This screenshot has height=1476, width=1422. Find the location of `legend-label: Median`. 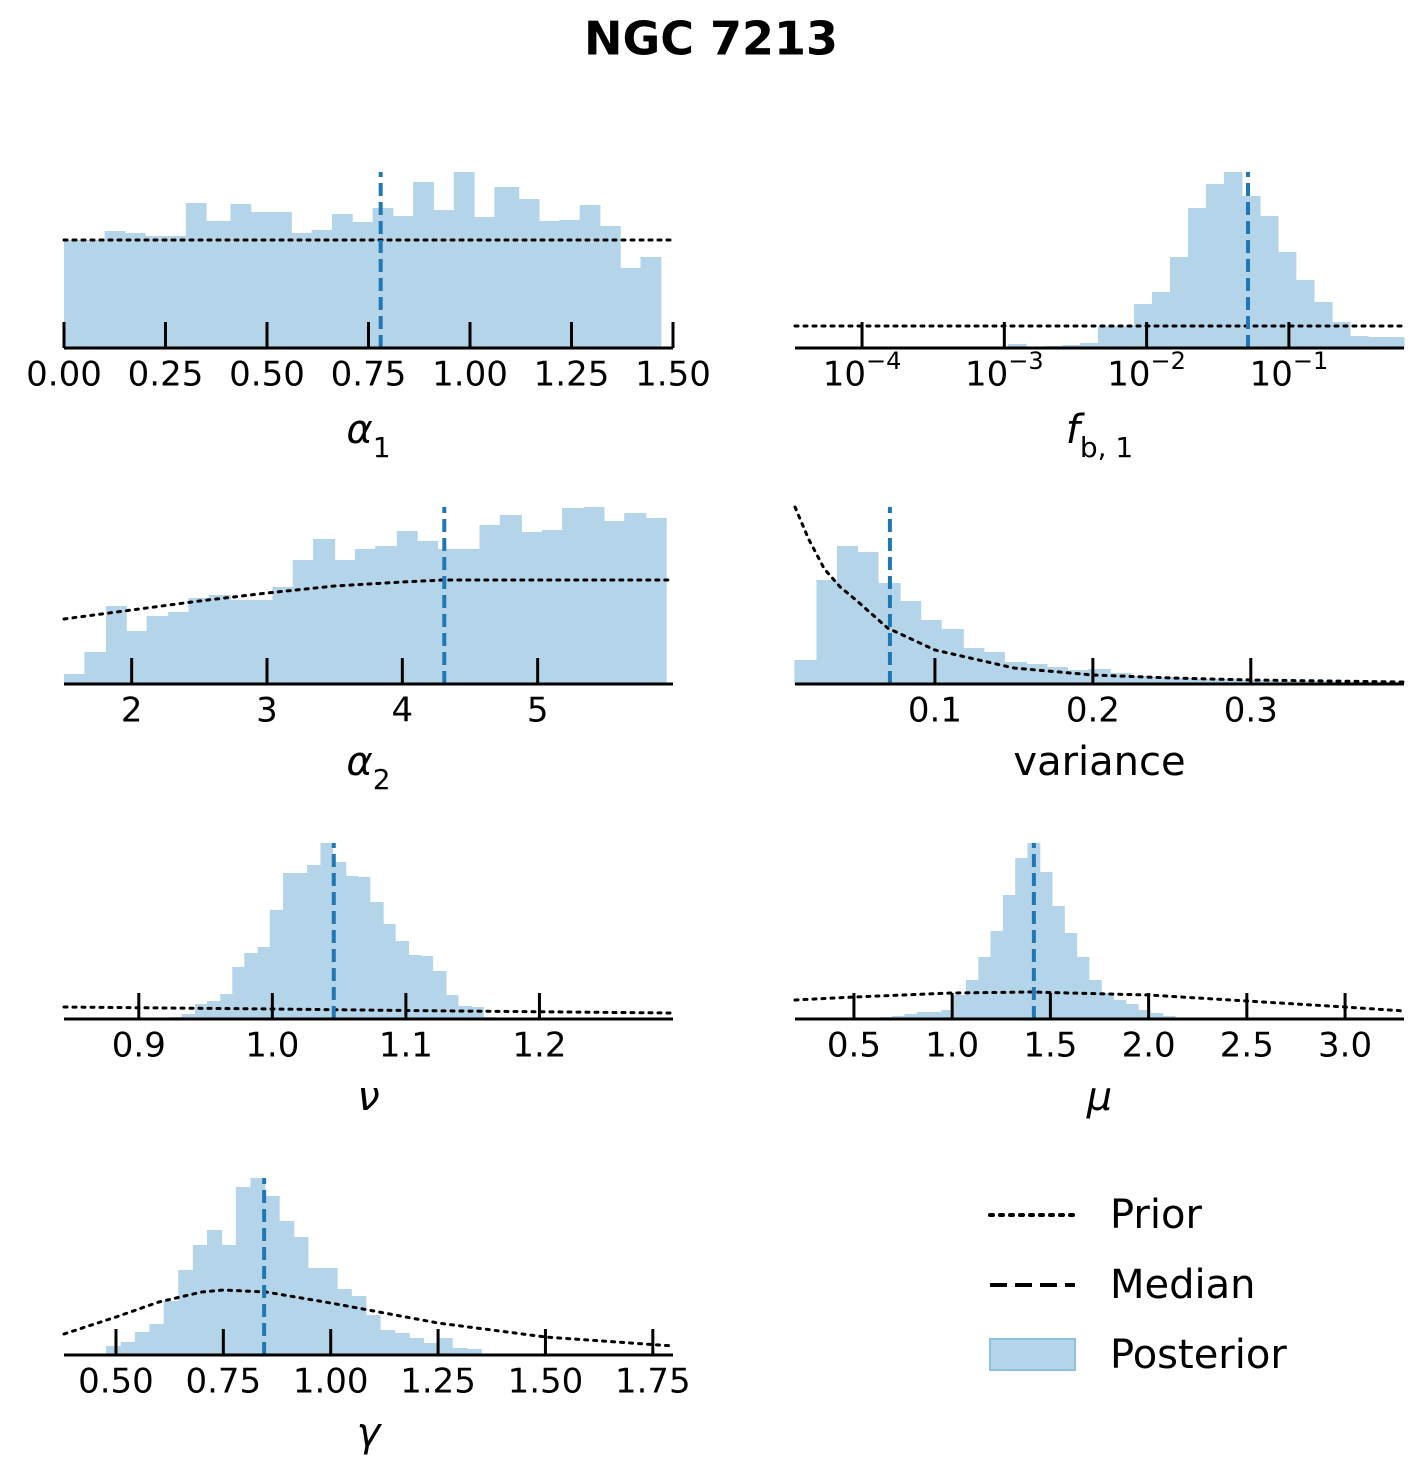

legend-label: Median is located at coordinates (1183, 1285).